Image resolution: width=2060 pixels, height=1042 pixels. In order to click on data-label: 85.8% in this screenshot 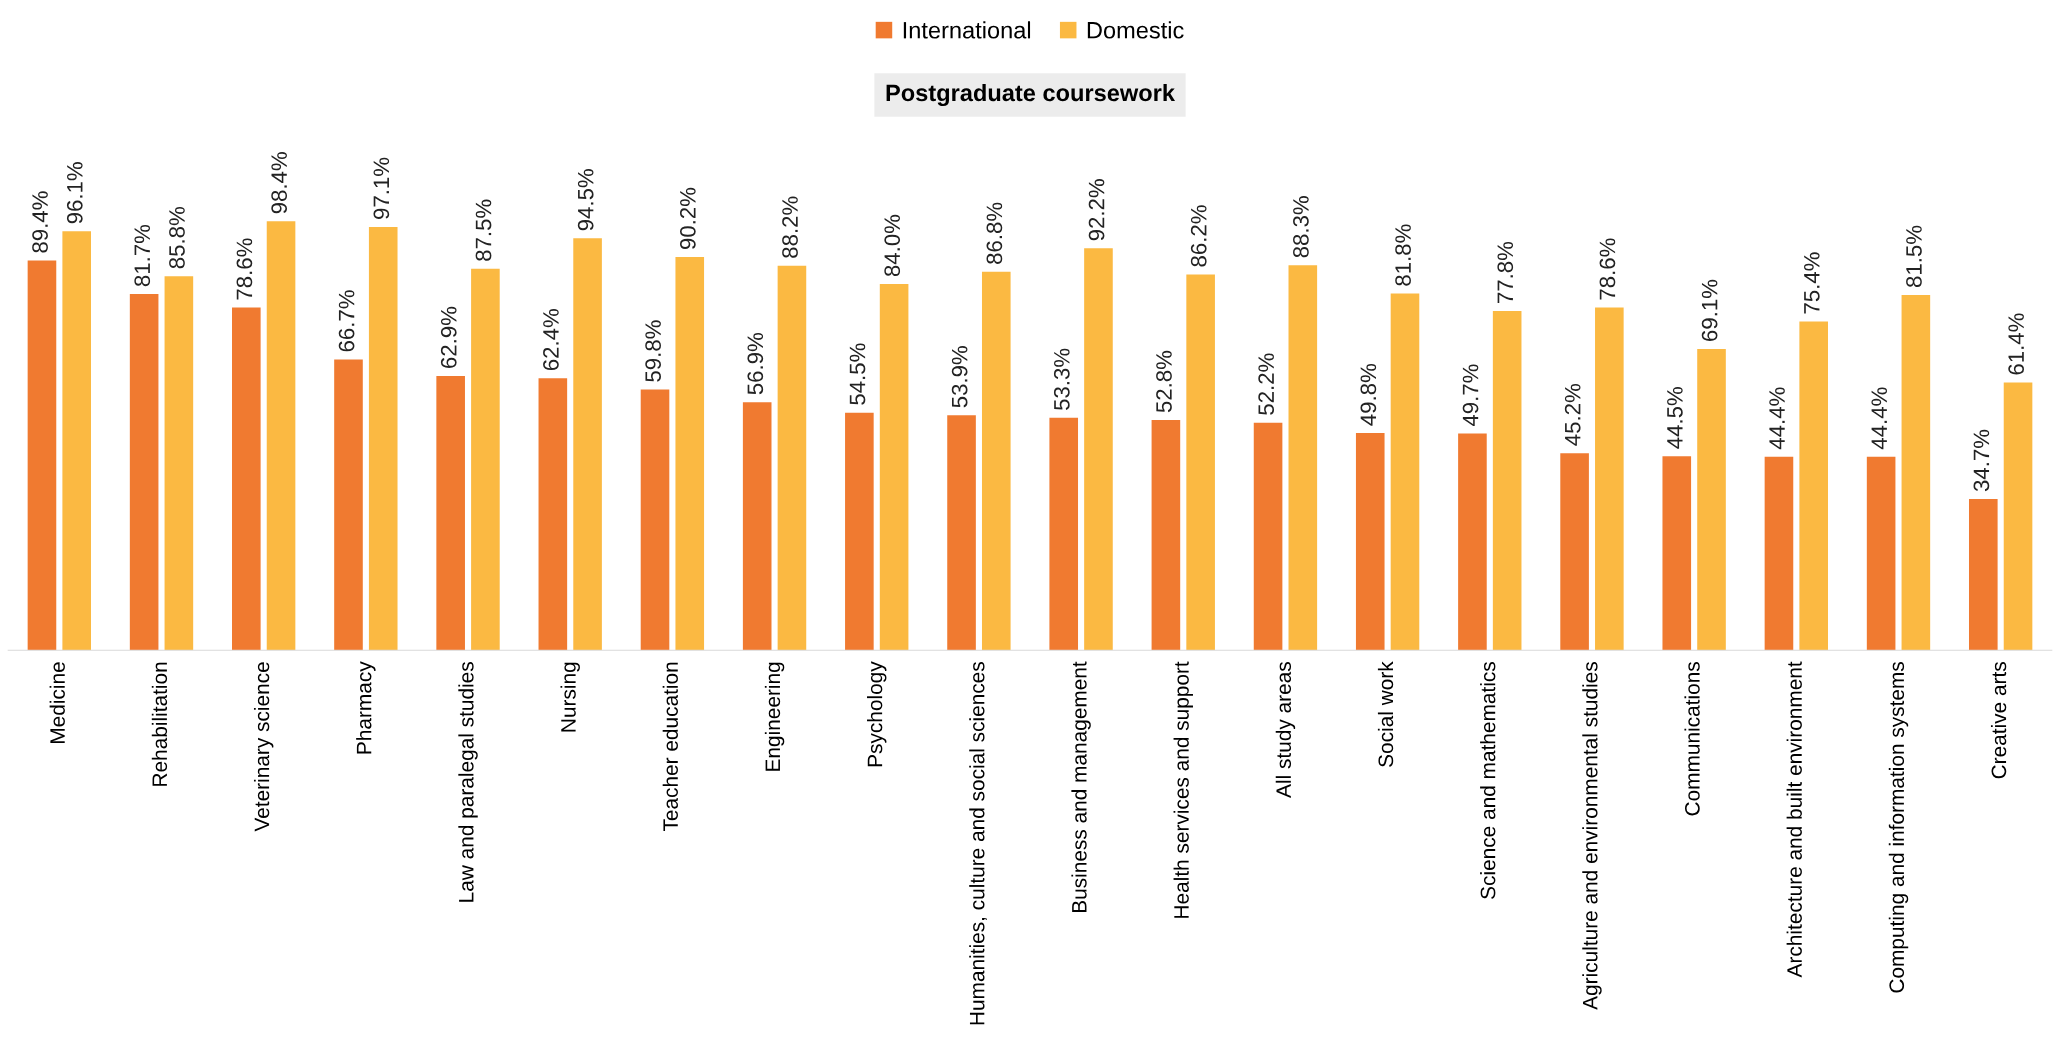, I will do `click(177, 238)`.